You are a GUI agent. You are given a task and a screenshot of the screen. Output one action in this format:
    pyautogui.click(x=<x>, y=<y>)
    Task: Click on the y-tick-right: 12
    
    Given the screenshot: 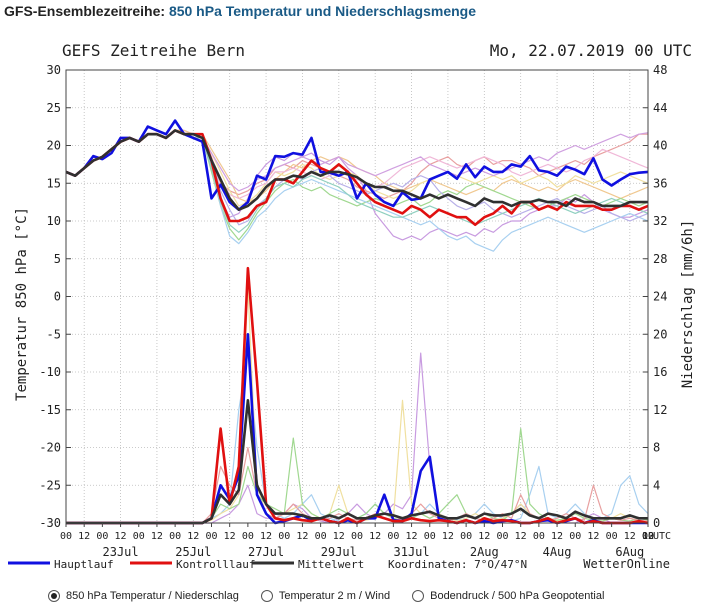 What is the action you would take?
    pyautogui.click(x=660, y=410)
    